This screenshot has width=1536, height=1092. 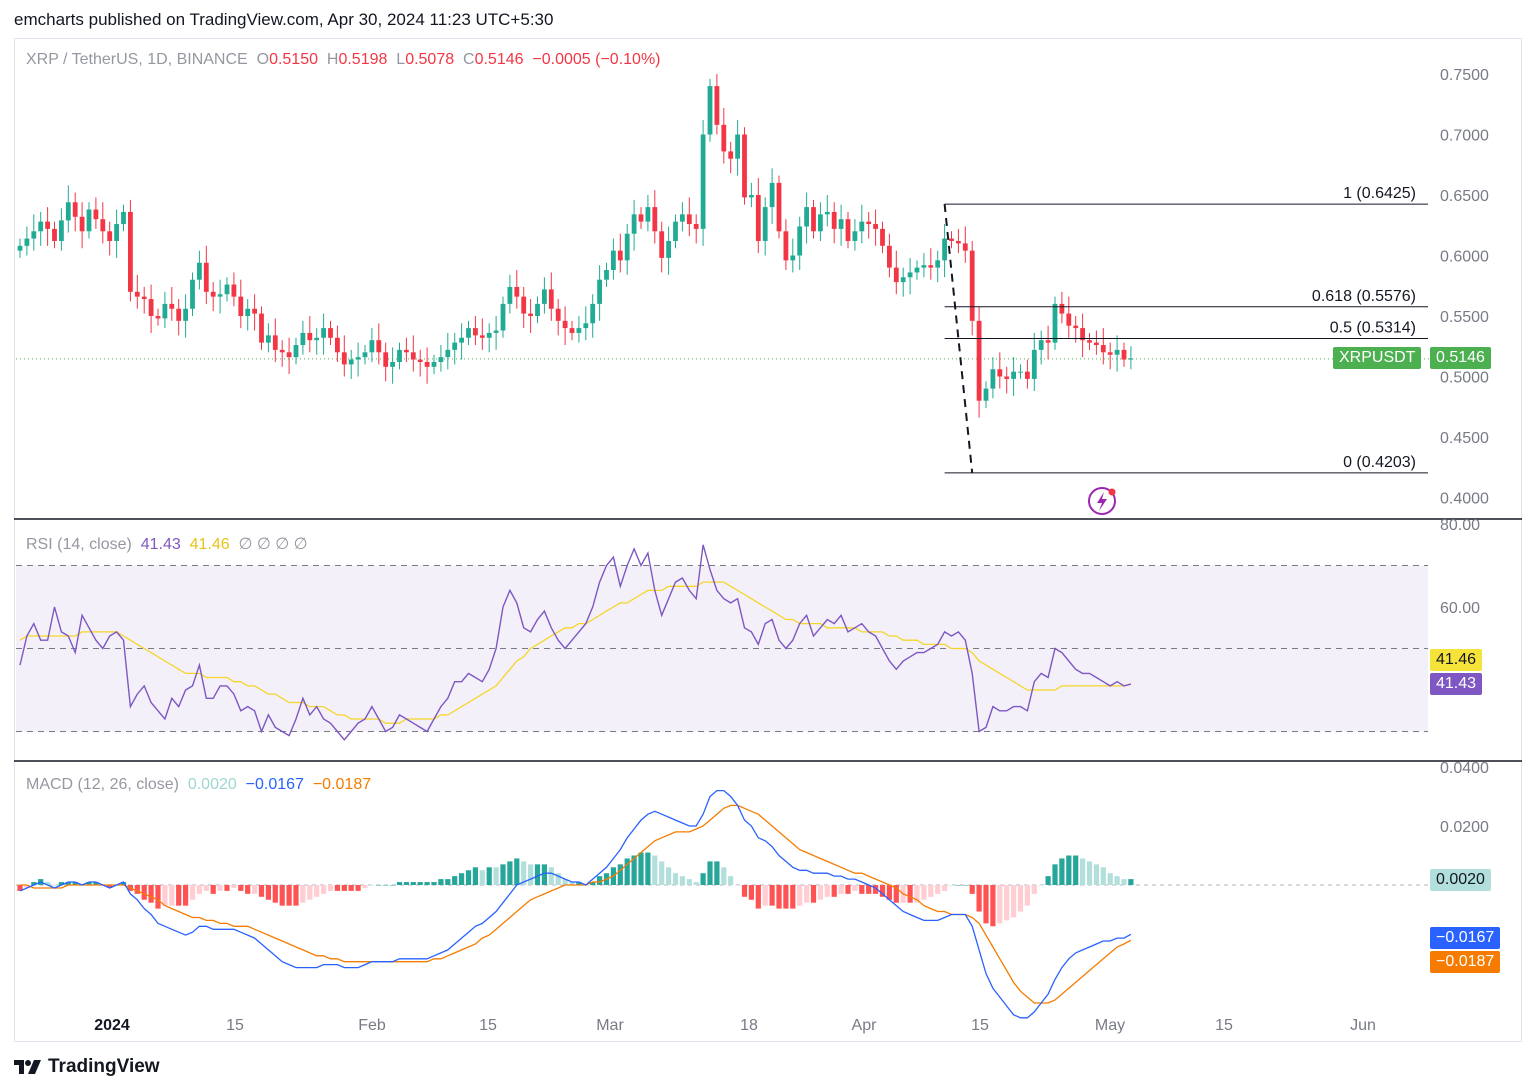 What do you see at coordinates (1456, 660) in the screenshot?
I see `rsi-ma-tag: 41.46` at bounding box center [1456, 660].